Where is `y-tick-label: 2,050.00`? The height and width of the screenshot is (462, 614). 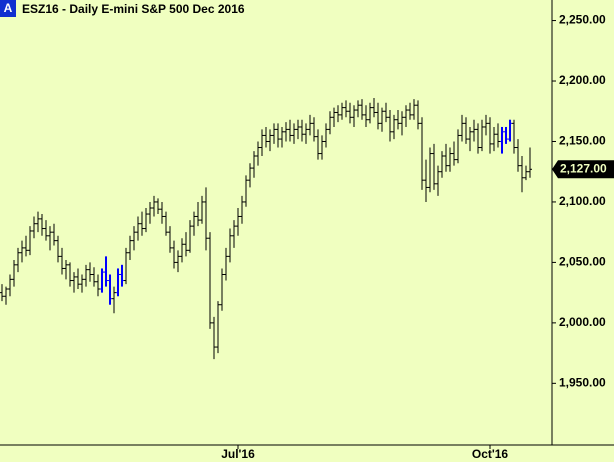
y-tick-label: 2,050.00 is located at coordinates (582, 262).